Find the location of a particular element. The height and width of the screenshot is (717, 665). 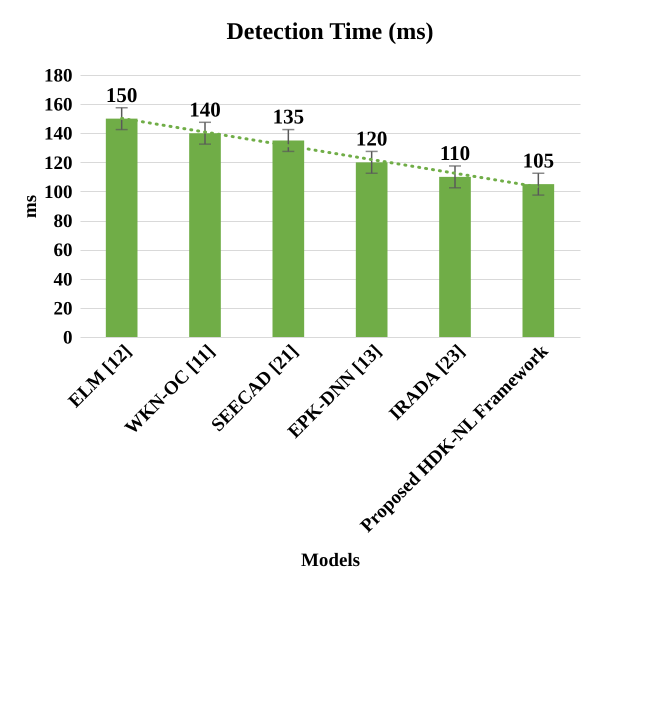

y-axis-title: ms is located at coordinates (30, 206).